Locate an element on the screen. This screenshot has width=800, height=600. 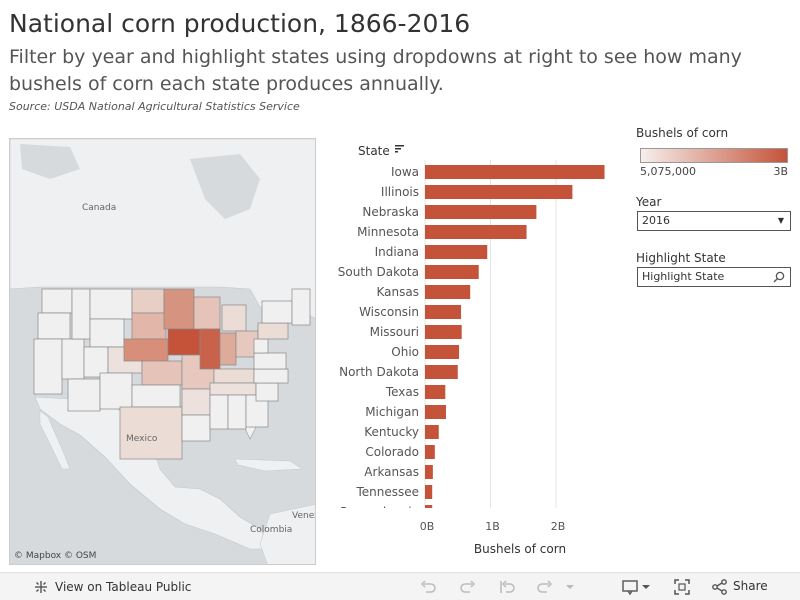
state-wisconsin is located at coordinates (207, 313).